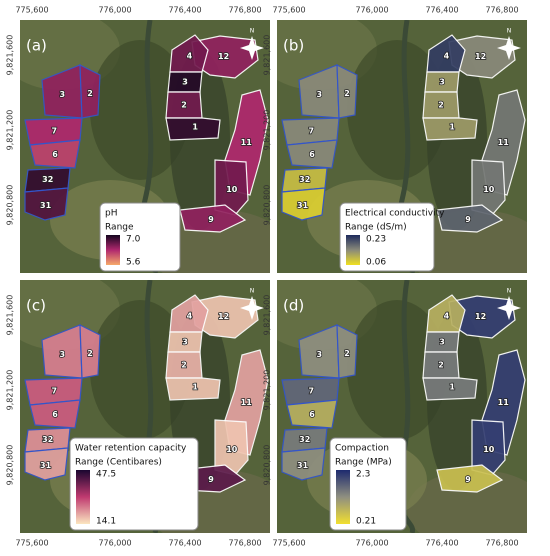 The width and height of the screenshot is (550, 556). What do you see at coordinates (362, 449) in the screenshot?
I see `legend-title: Compaction` at bounding box center [362, 449].